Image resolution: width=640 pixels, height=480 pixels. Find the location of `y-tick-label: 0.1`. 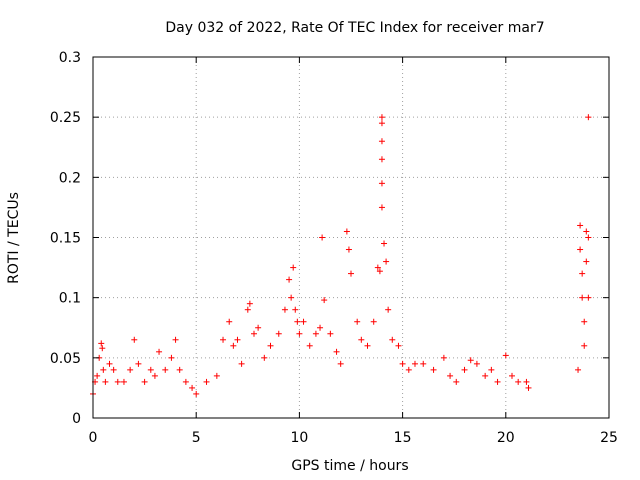

y-tick-label: 0.1 is located at coordinates (70, 299).